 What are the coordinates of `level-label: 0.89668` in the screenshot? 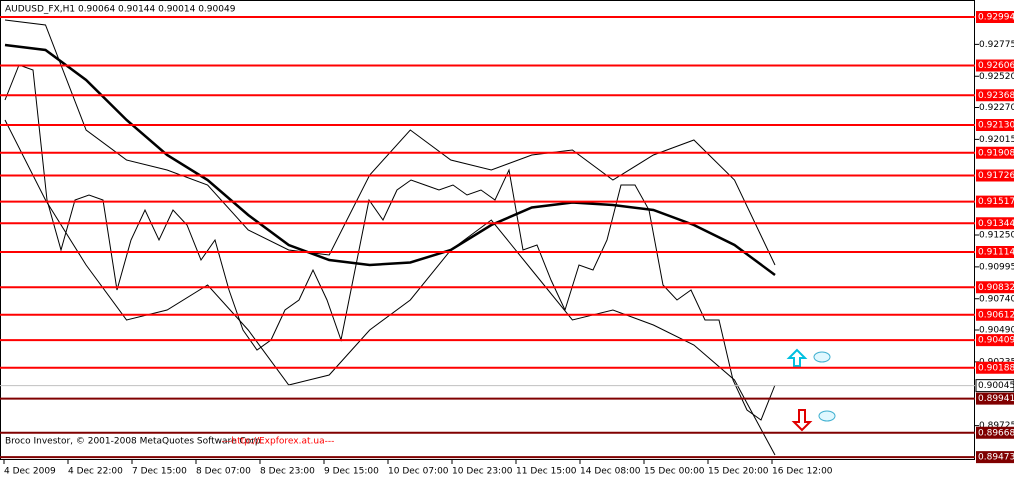 It's located at (996, 433).